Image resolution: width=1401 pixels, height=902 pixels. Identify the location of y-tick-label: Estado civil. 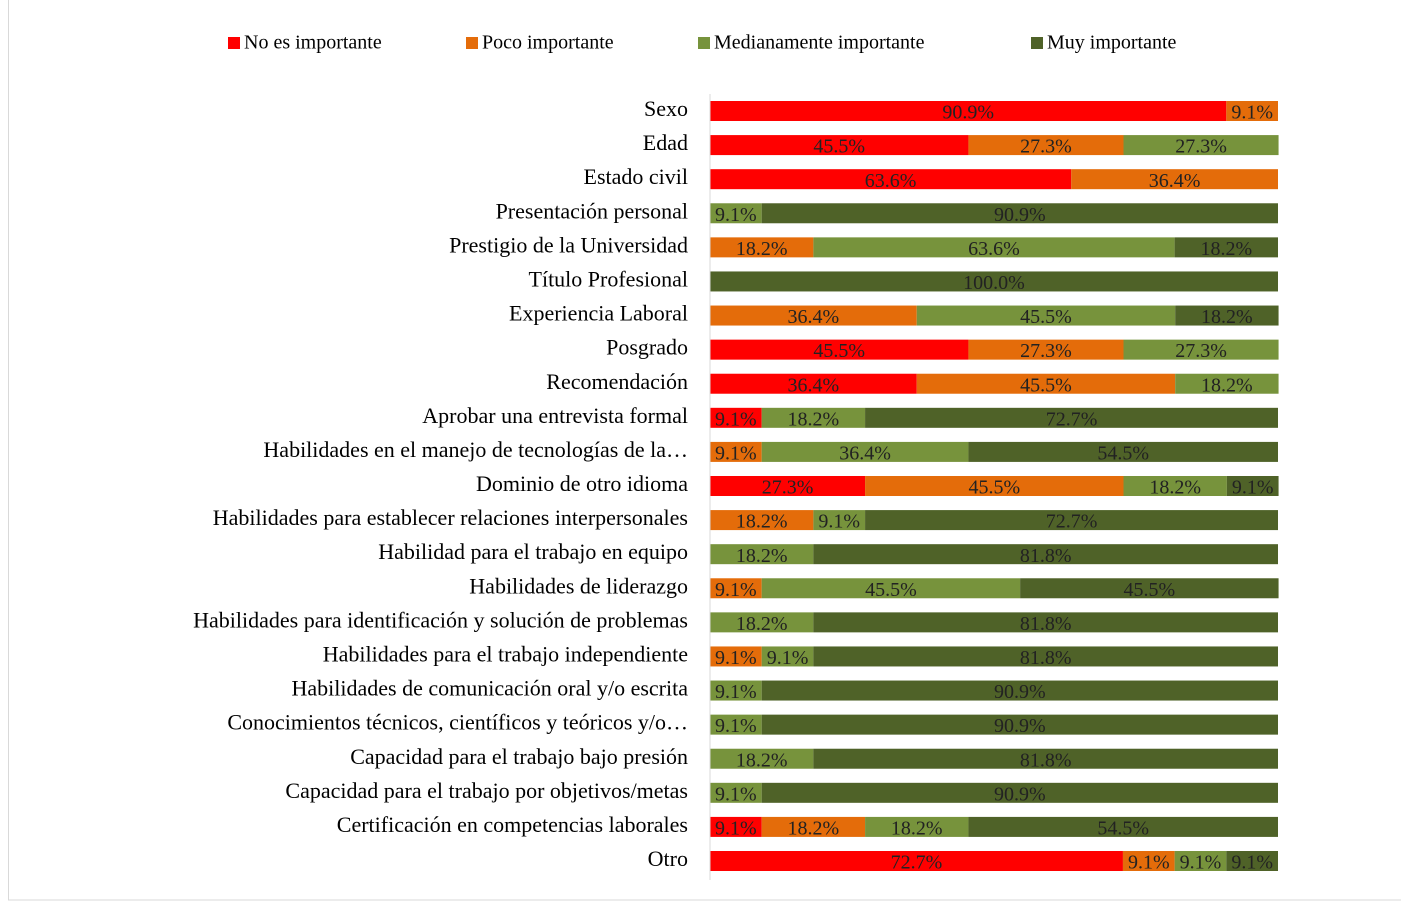
(636, 176).